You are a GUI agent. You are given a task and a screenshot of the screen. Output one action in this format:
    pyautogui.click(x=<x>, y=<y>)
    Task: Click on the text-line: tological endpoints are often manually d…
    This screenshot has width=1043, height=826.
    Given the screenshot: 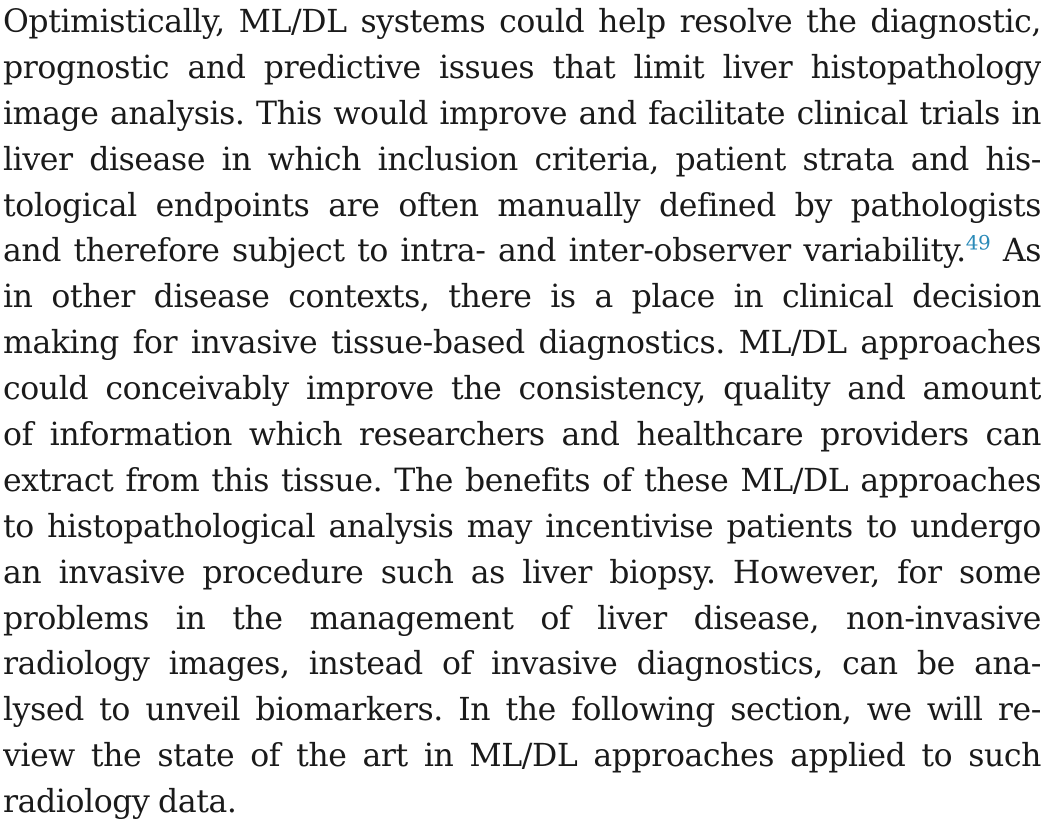 What is the action you would take?
    pyautogui.click(x=522, y=205)
    